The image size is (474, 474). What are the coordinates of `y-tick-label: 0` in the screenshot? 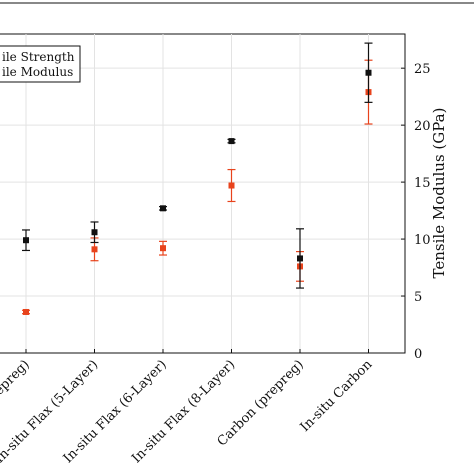 It's located at (418, 354).